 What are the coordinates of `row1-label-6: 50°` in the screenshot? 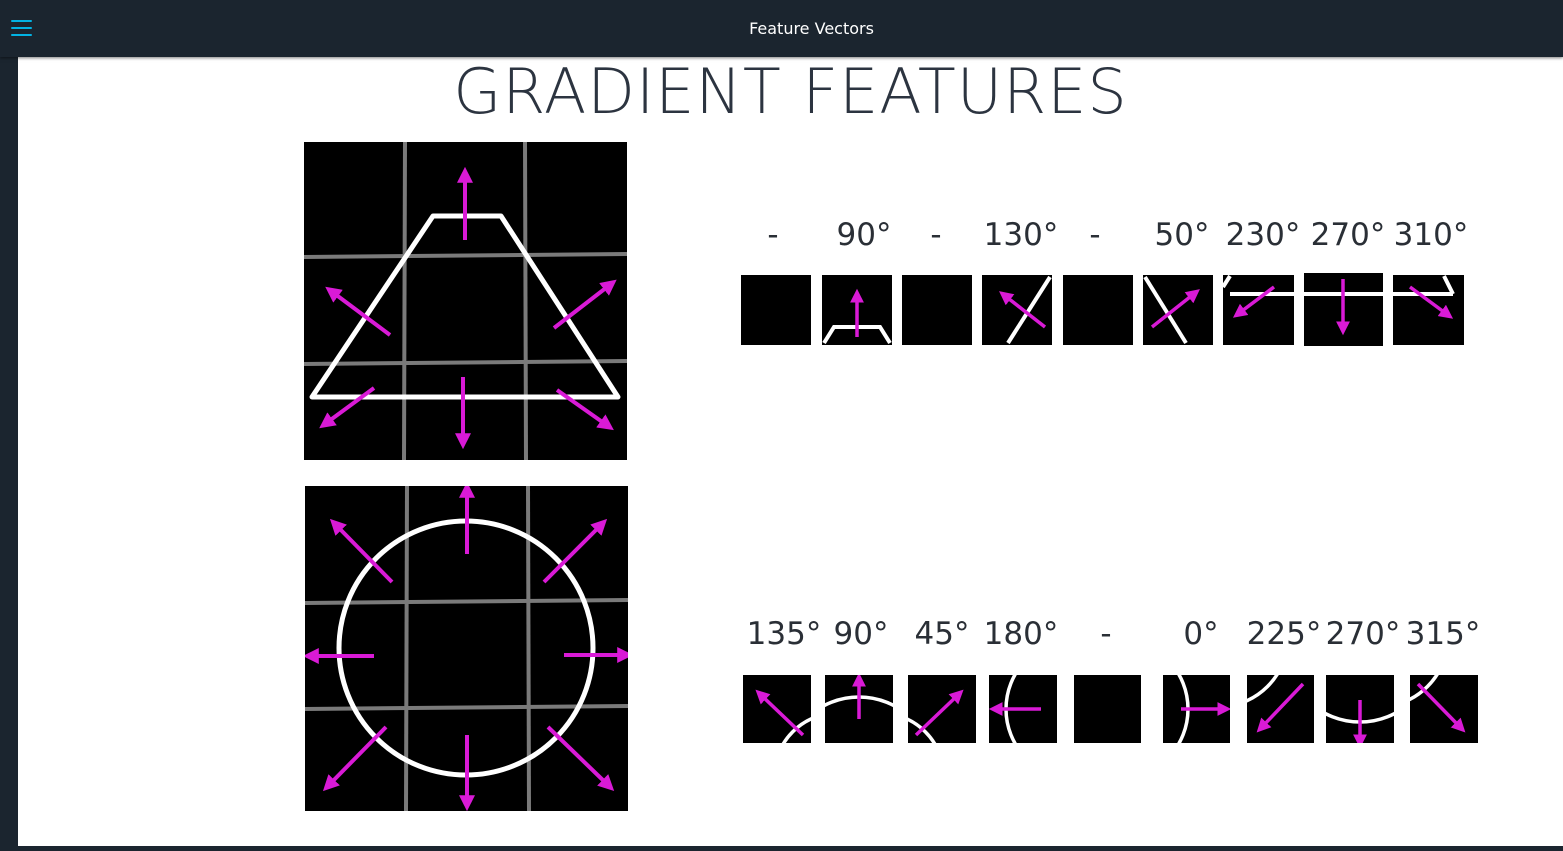 It's located at (1182, 235).